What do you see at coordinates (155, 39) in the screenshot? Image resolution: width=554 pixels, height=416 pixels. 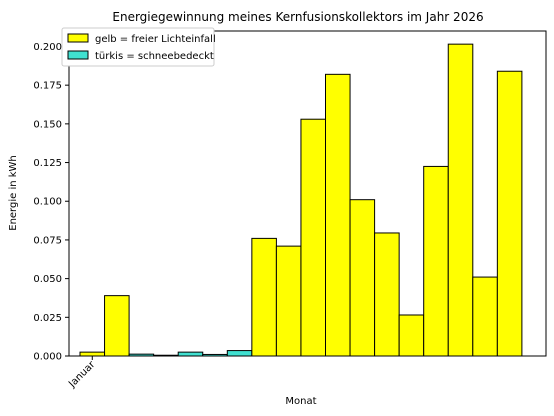 I see `legend-label-0: gelb = freier Lichteinfall` at bounding box center [155, 39].